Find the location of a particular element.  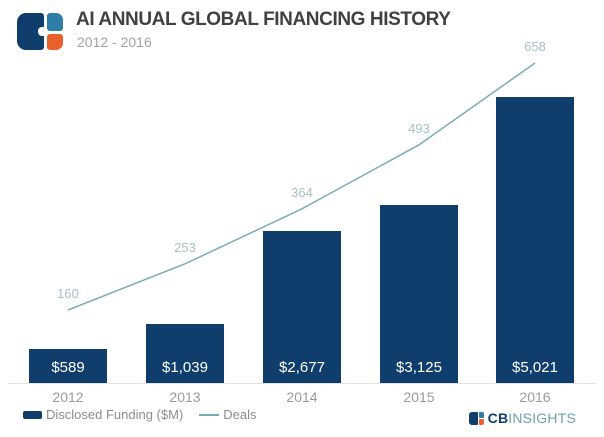

funding-value-label: $589 is located at coordinates (68, 367).